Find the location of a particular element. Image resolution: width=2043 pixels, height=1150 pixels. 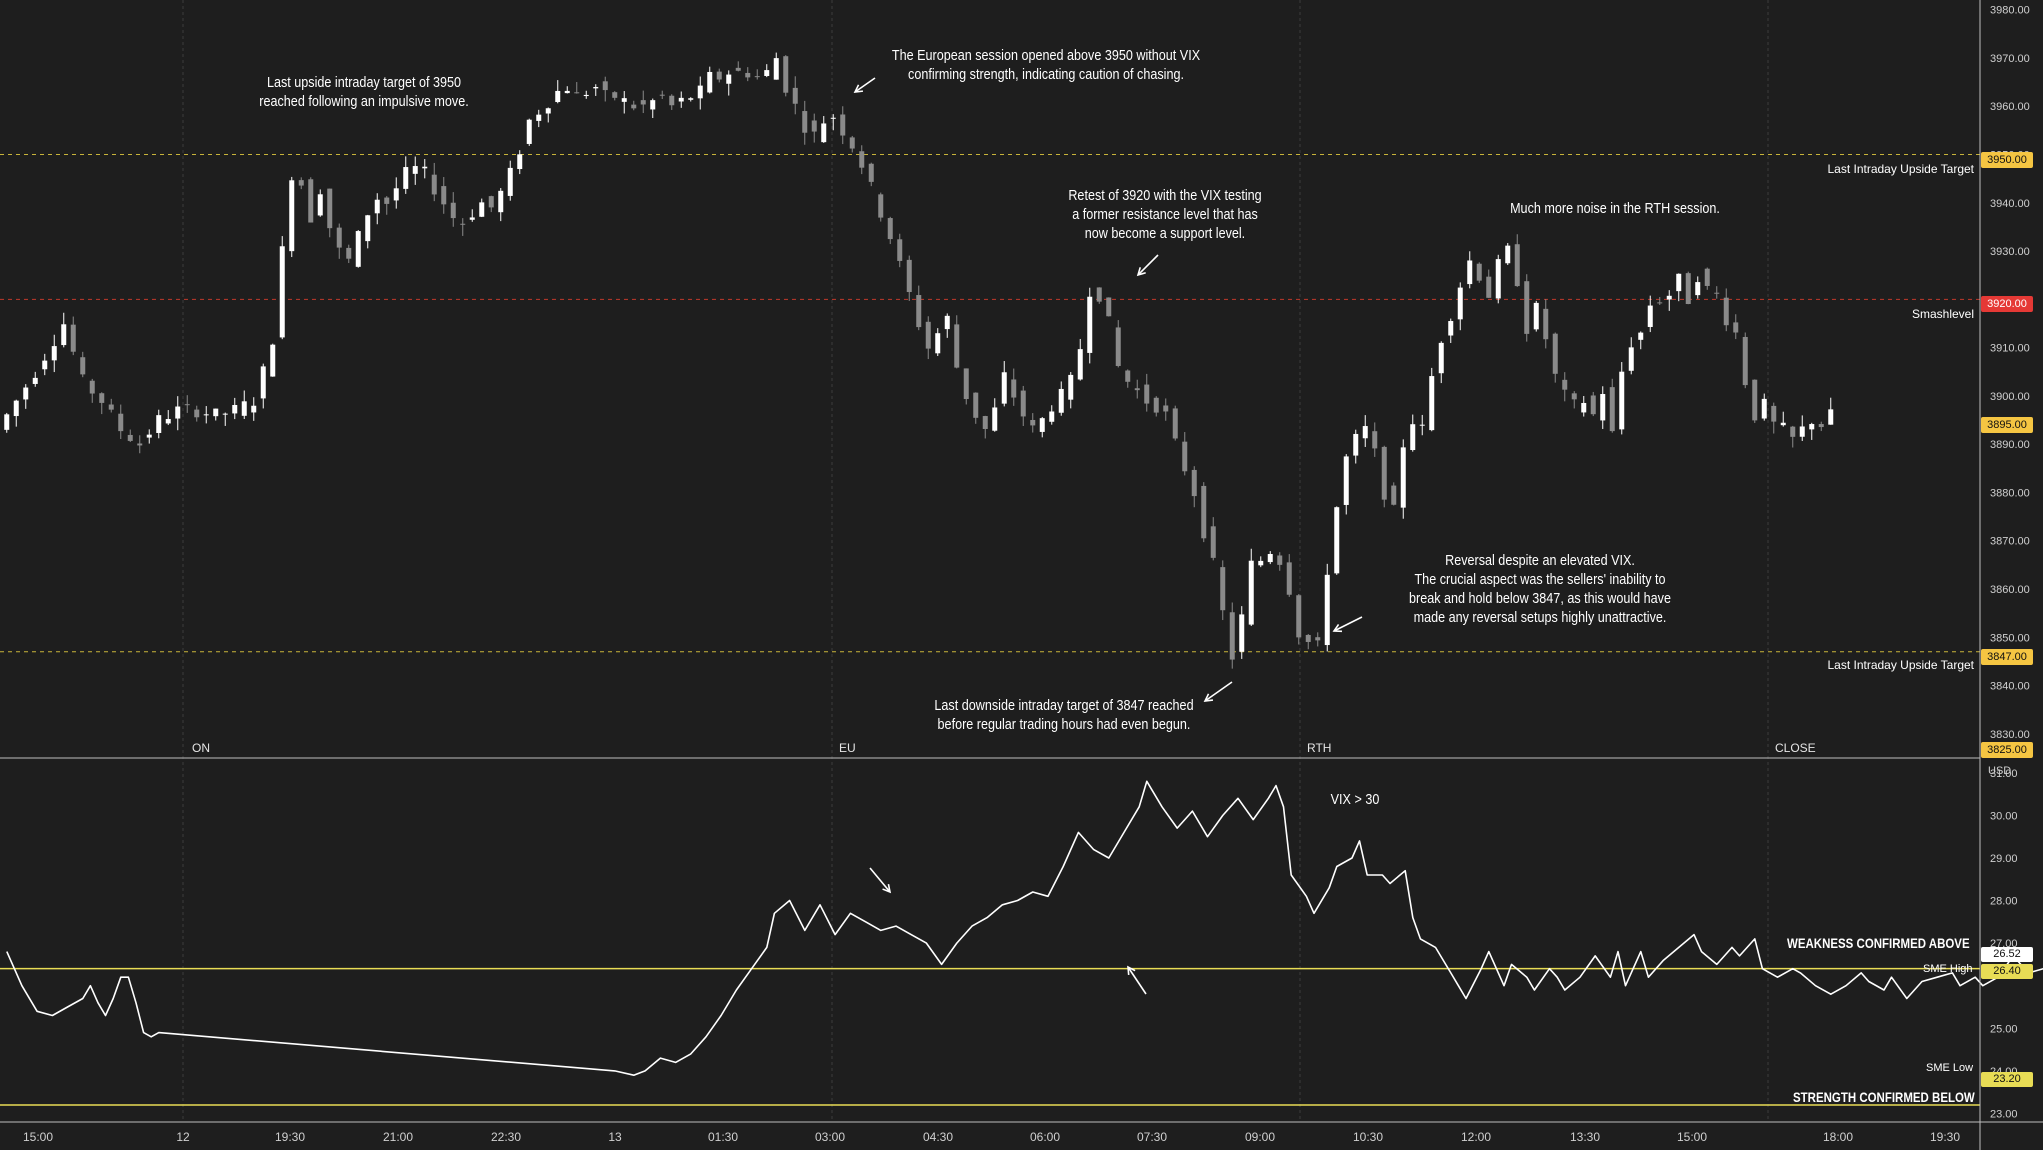

vix-tick-label: 28.00 is located at coordinates (2004, 902).